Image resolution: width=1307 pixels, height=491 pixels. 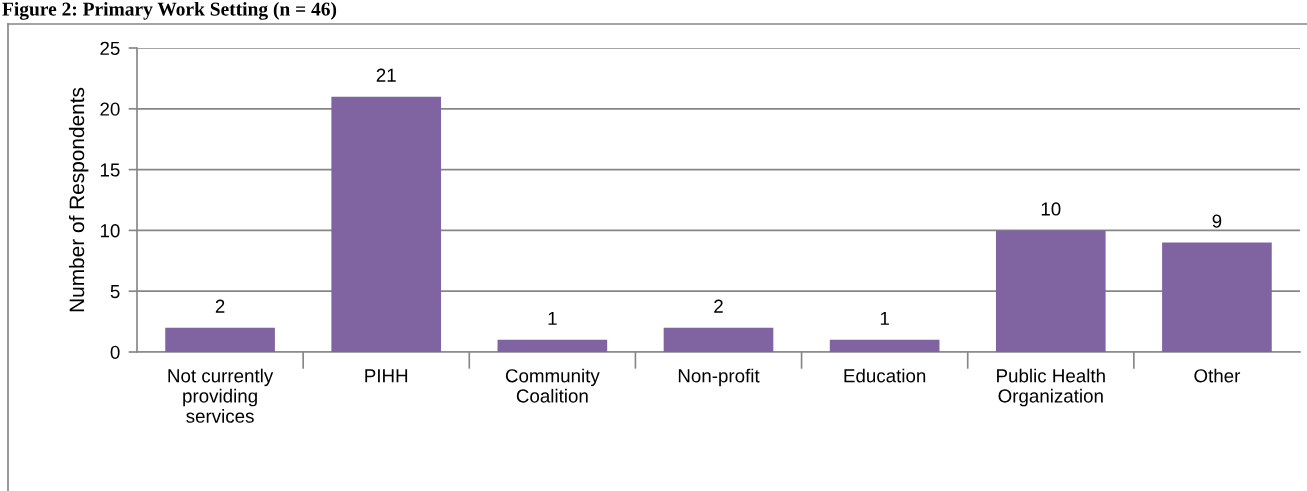 What do you see at coordinates (719, 377) in the screenshot?
I see `x-tick-label: Non-profit` at bounding box center [719, 377].